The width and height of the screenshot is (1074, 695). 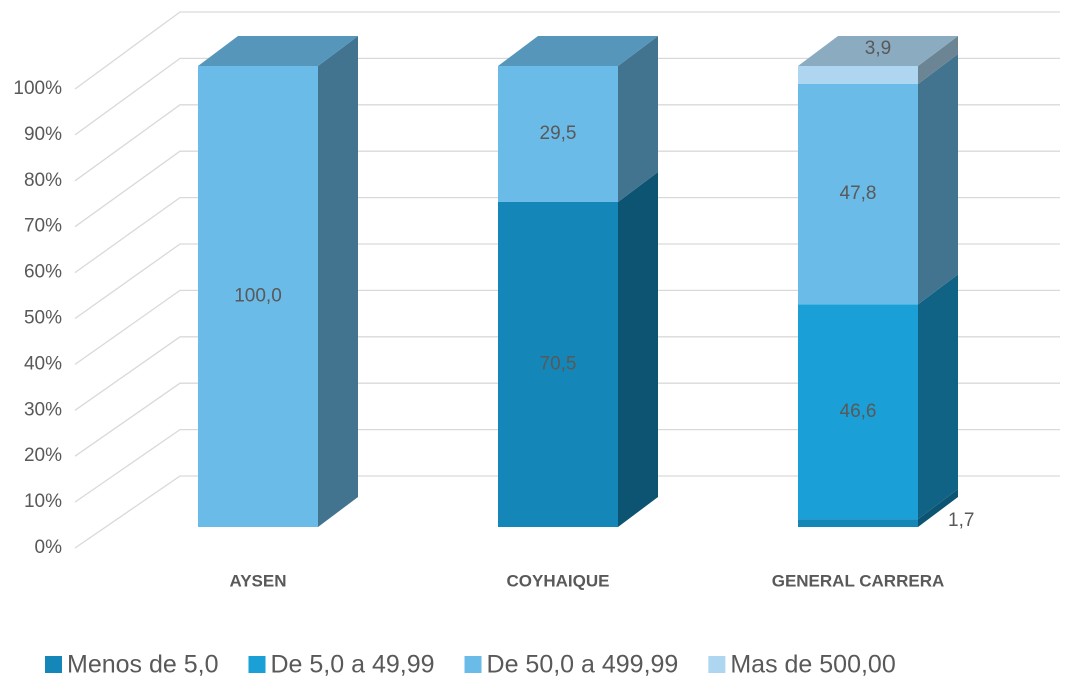 What do you see at coordinates (37, 88) in the screenshot?
I see `y-tick-label: 100%` at bounding box center [37, 88].